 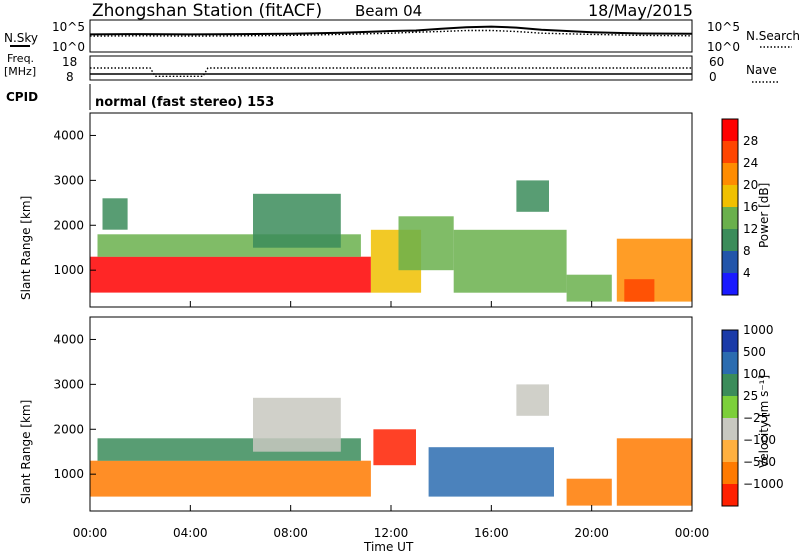 I want to click on freq-label: Freq., so click(x=20, y=58).